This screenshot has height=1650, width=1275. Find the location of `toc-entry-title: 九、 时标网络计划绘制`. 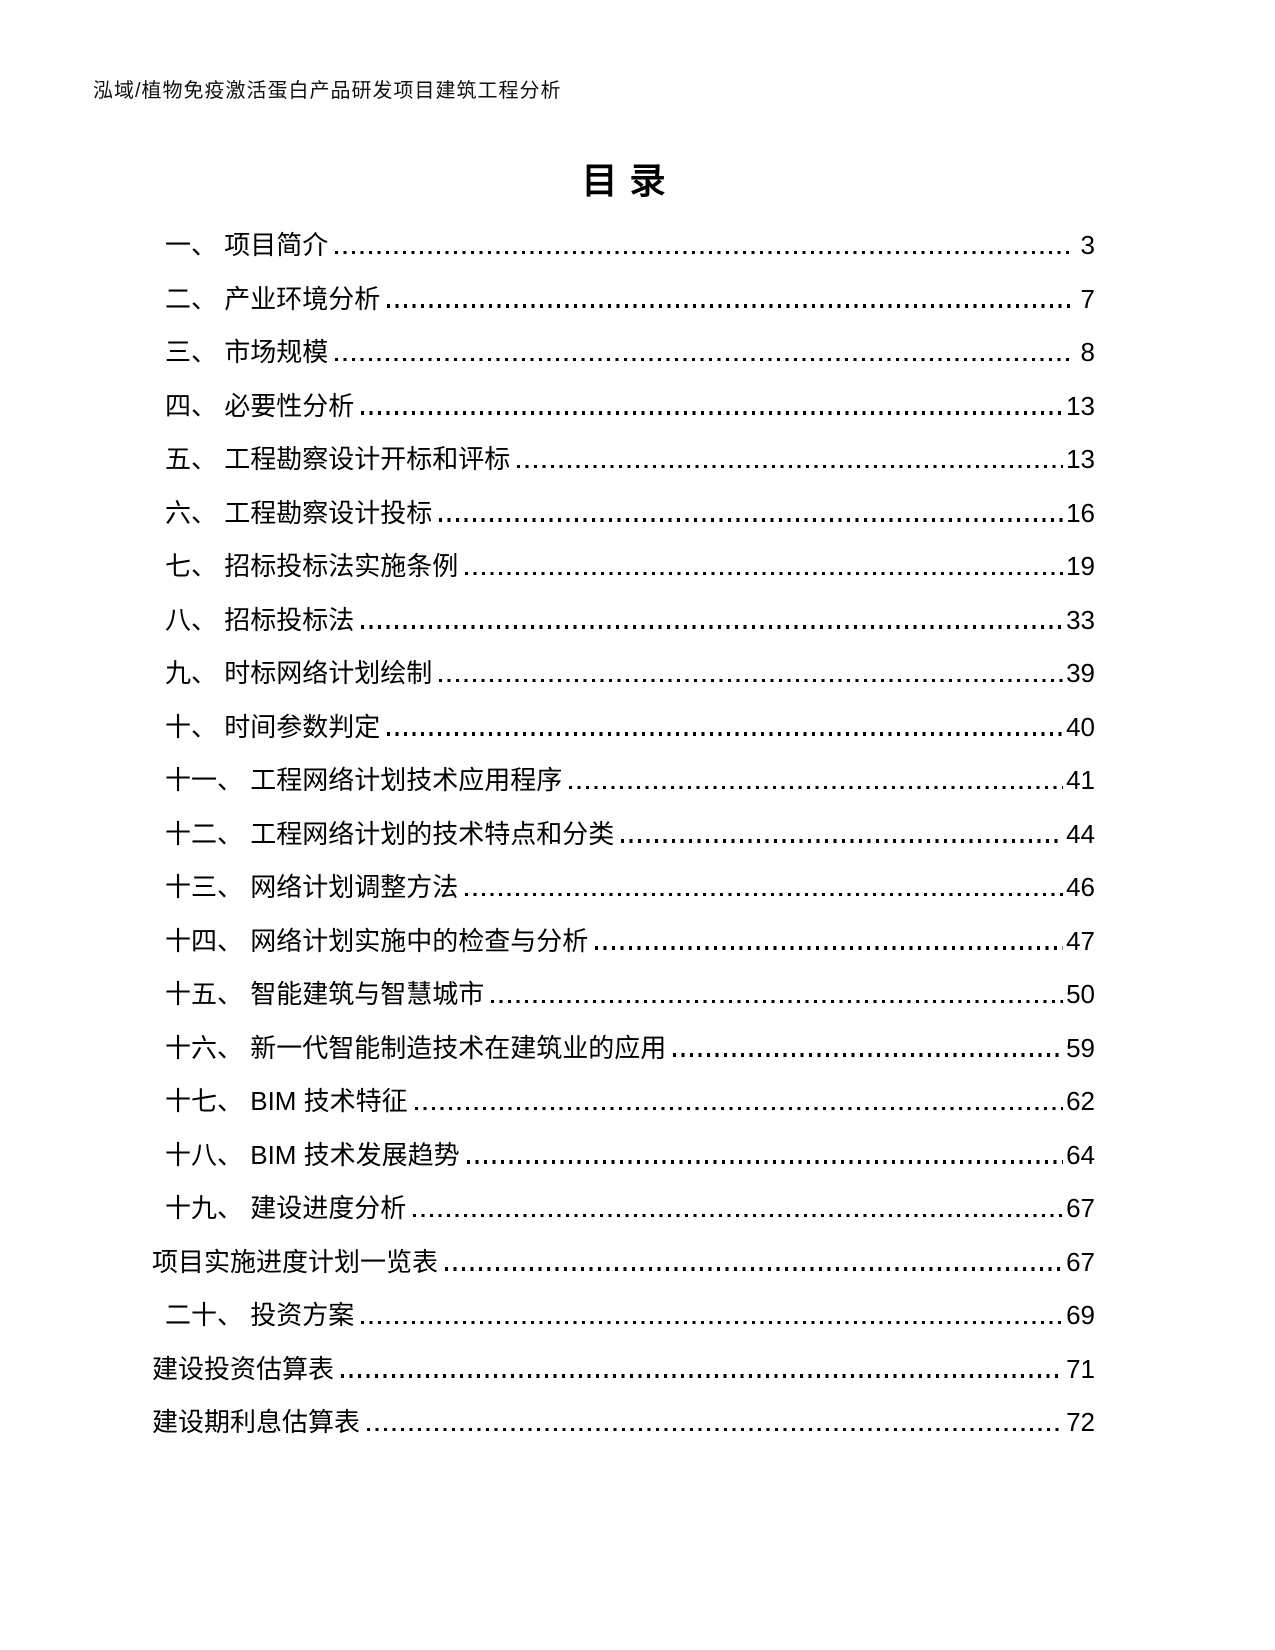

toc-entry-title: 九、 时标网络计划绘制 is located at coordinates (299, 673).